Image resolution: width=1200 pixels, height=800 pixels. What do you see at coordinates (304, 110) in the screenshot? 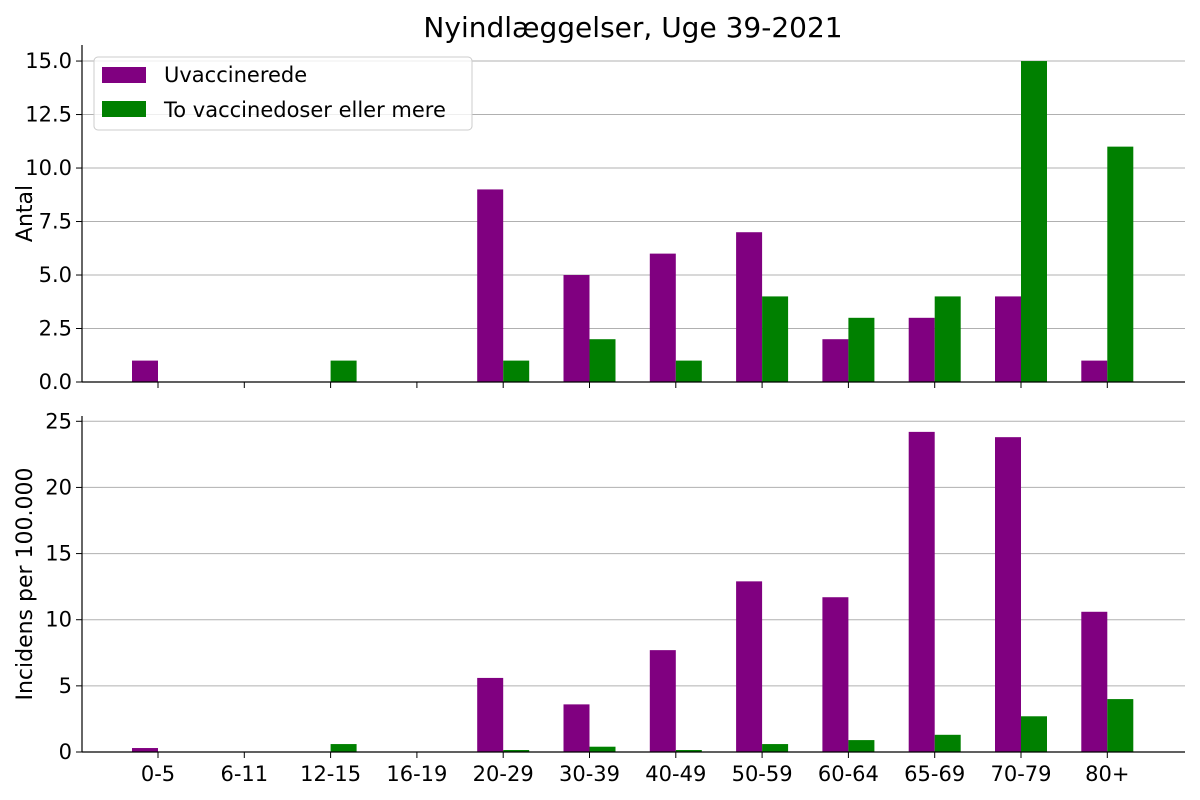
I see `legend-label-vaccinerede: To vaccinedoser eller mere` at bounding box center [304, 110].